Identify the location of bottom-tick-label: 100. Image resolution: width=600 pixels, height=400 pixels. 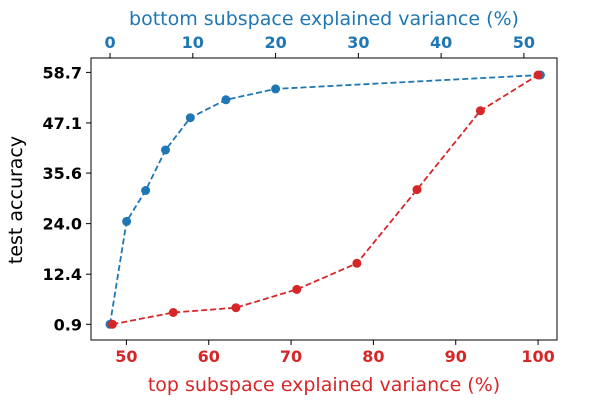
(537, 356).